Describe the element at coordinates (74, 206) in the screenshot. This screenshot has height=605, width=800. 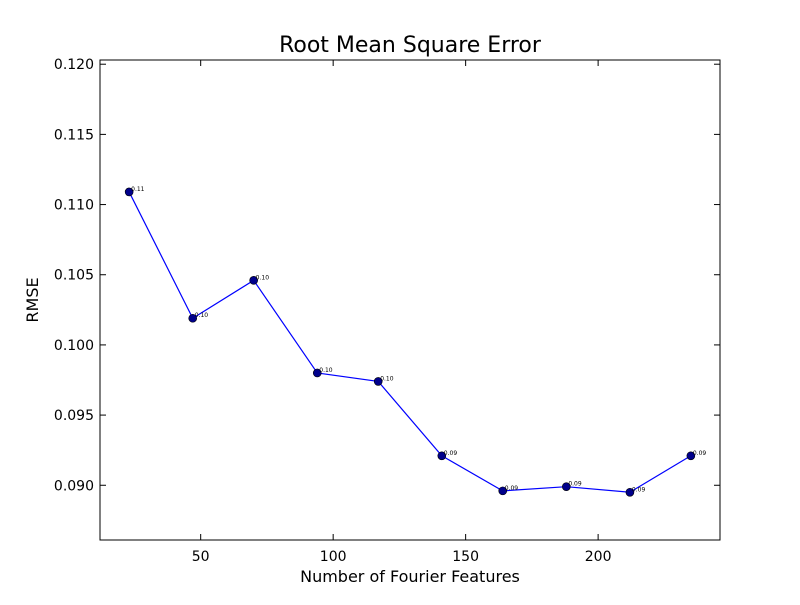
I see `y-tick-label: 0.110` at that location.